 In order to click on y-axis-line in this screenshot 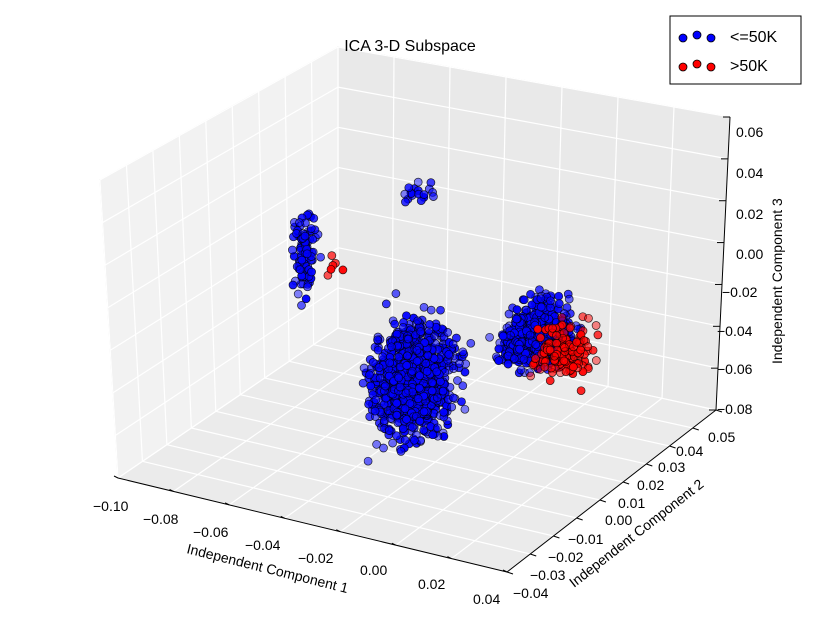, I will do `click(611, 491)`.